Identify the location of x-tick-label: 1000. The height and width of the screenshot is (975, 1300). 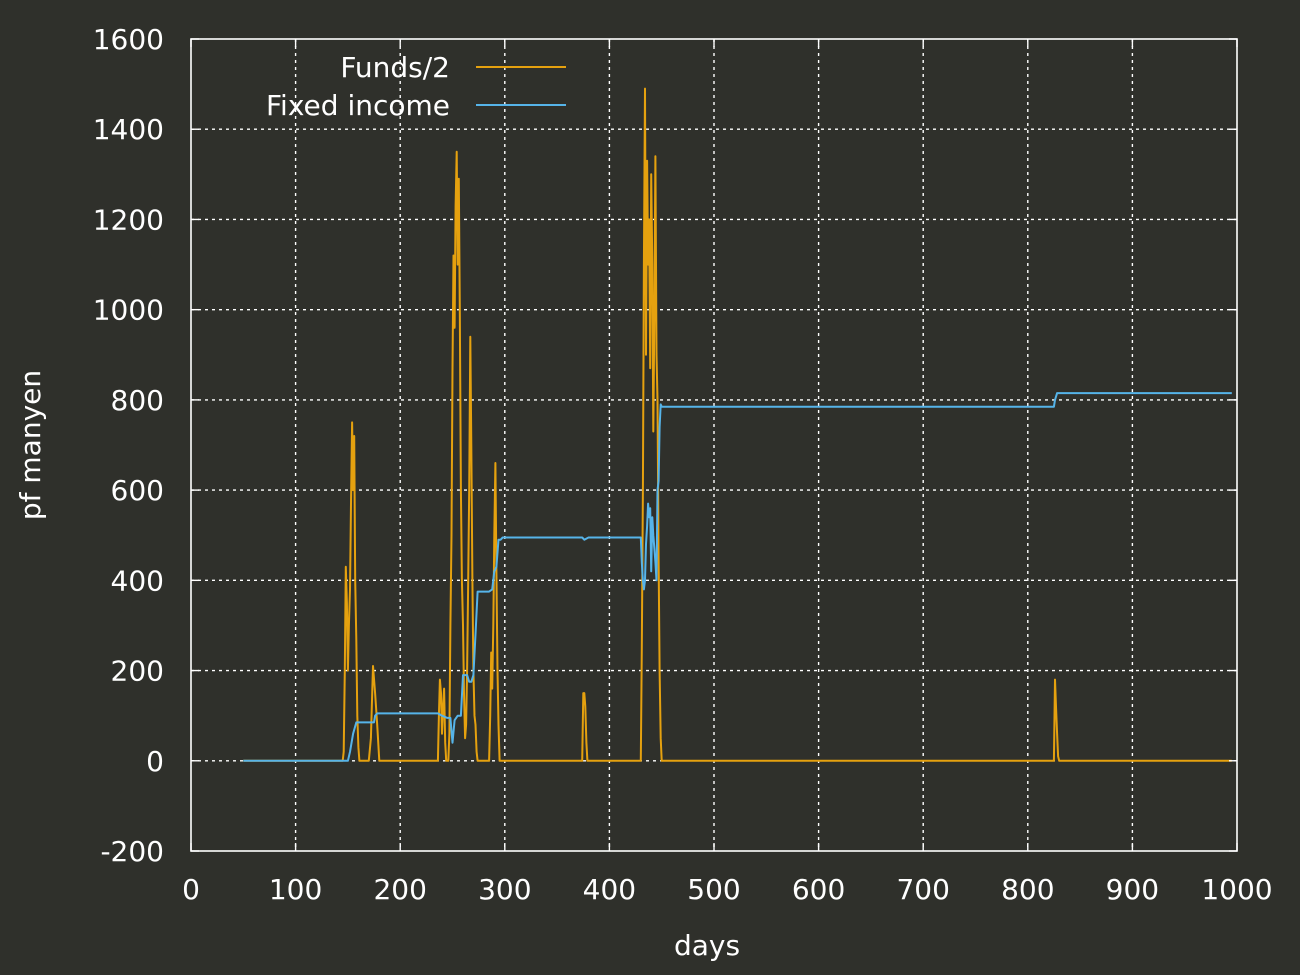
(1236, 889).